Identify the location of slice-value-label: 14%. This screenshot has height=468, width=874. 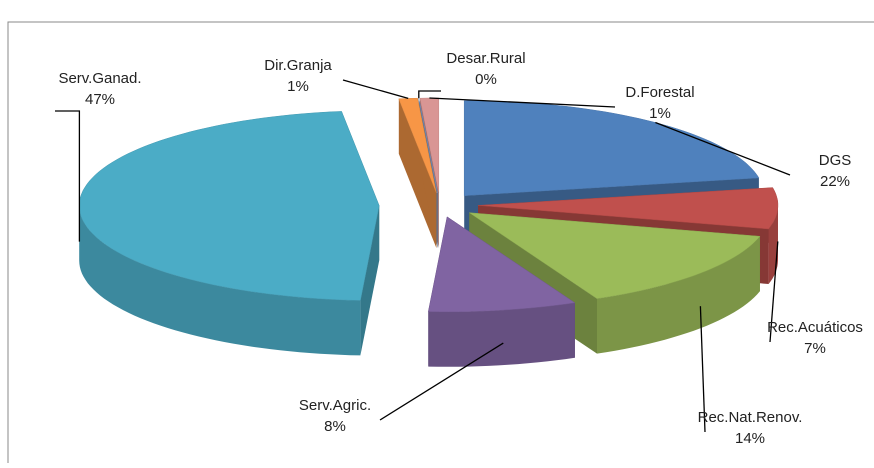
(750, 438).